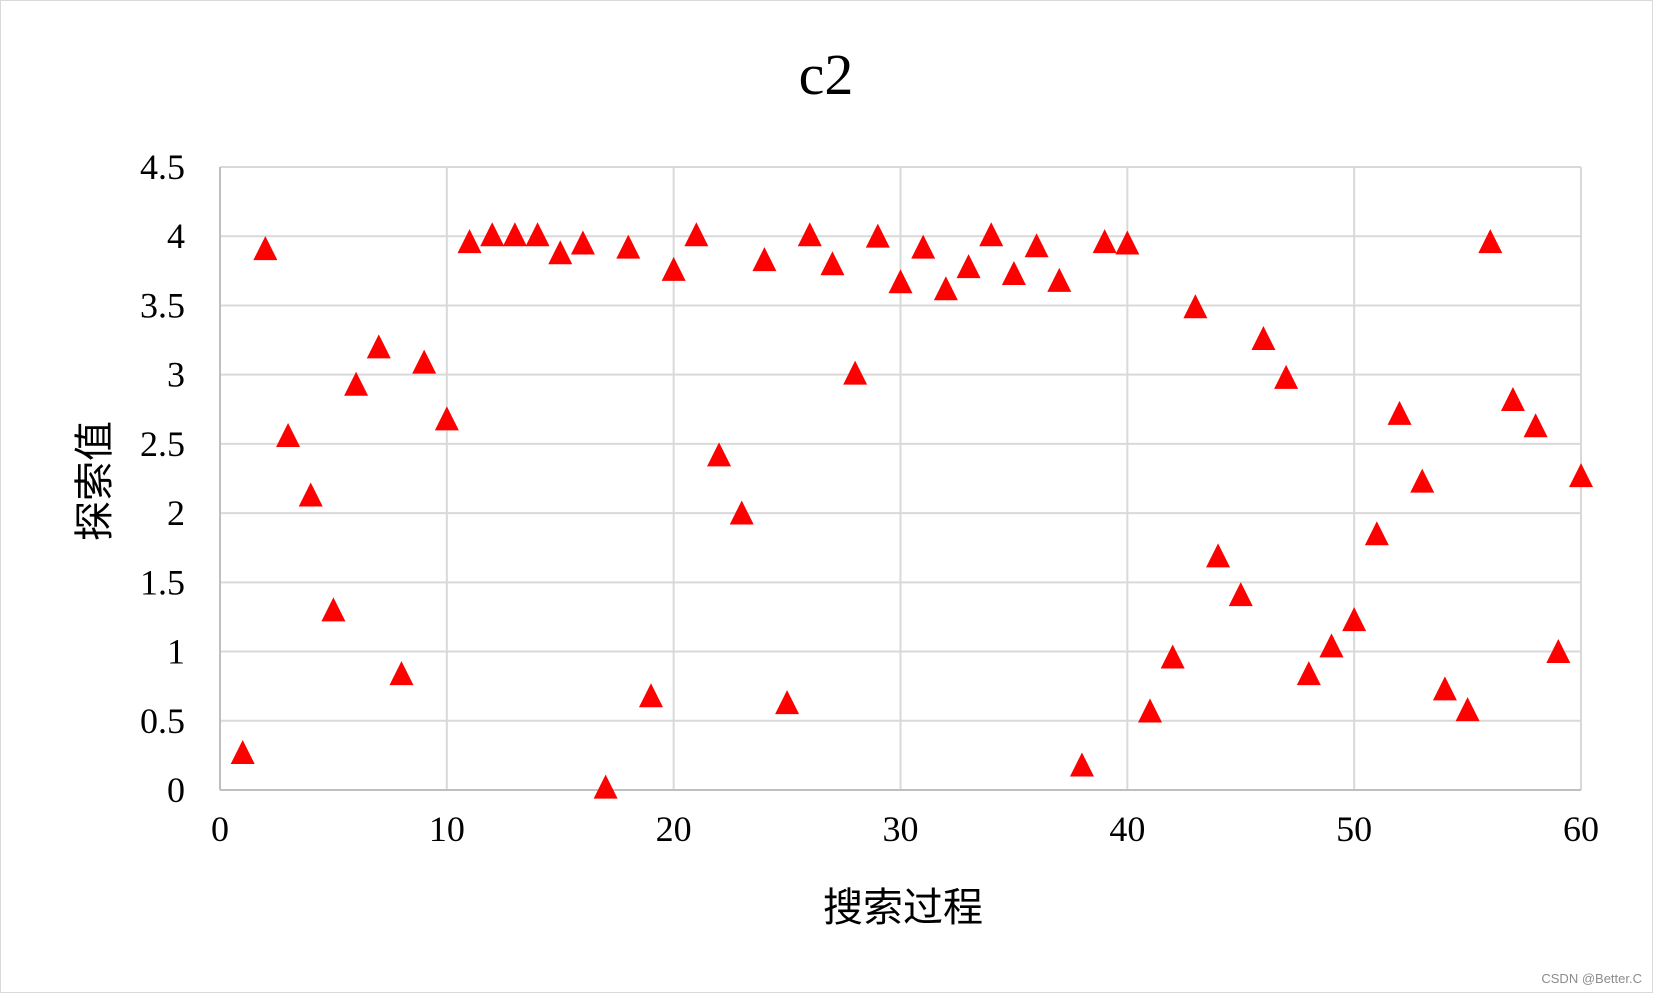  I want to click on chart-title: c2, so click(826, 74).